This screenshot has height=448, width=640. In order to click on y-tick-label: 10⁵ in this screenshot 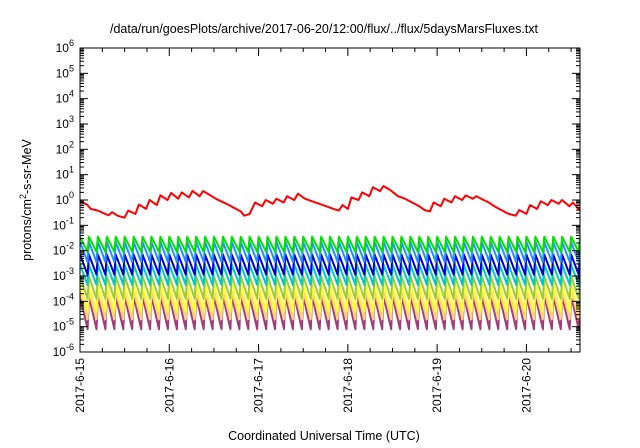, I will do `click(65, 71)`.